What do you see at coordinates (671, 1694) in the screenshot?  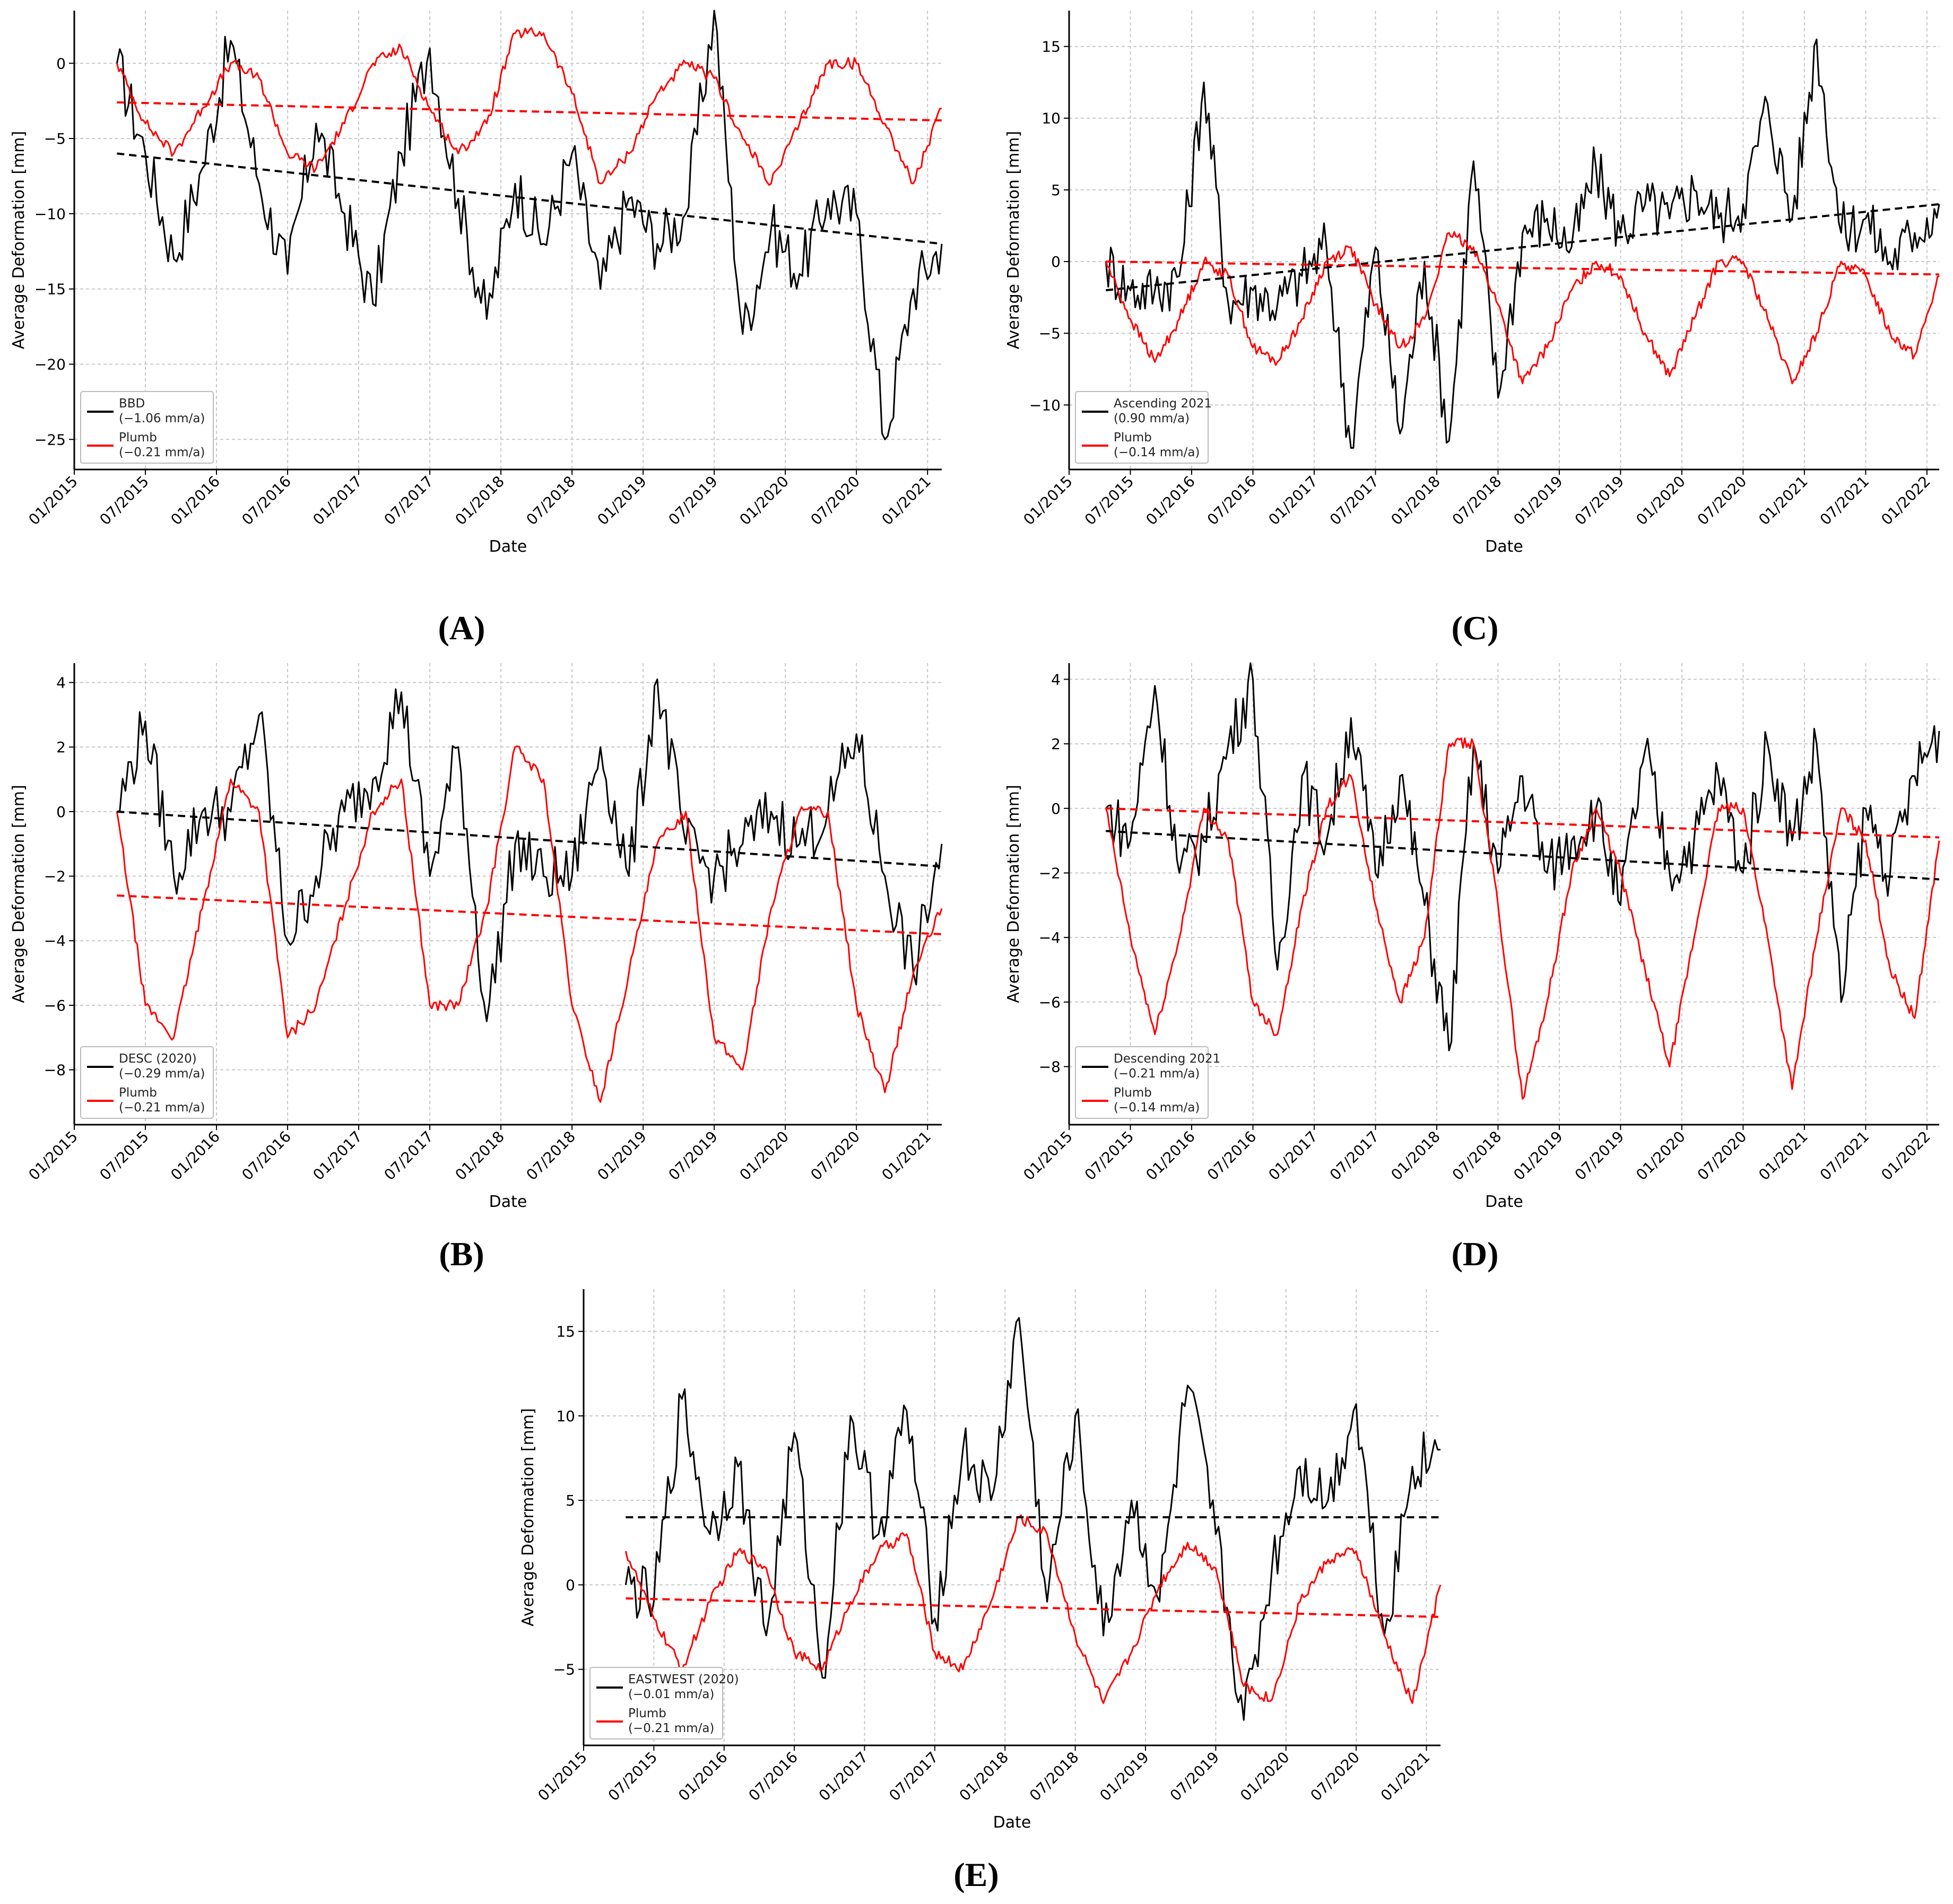 I see `legend-entry-rate: (−0.01 mm/a)` at bounding box center [671, 1694].